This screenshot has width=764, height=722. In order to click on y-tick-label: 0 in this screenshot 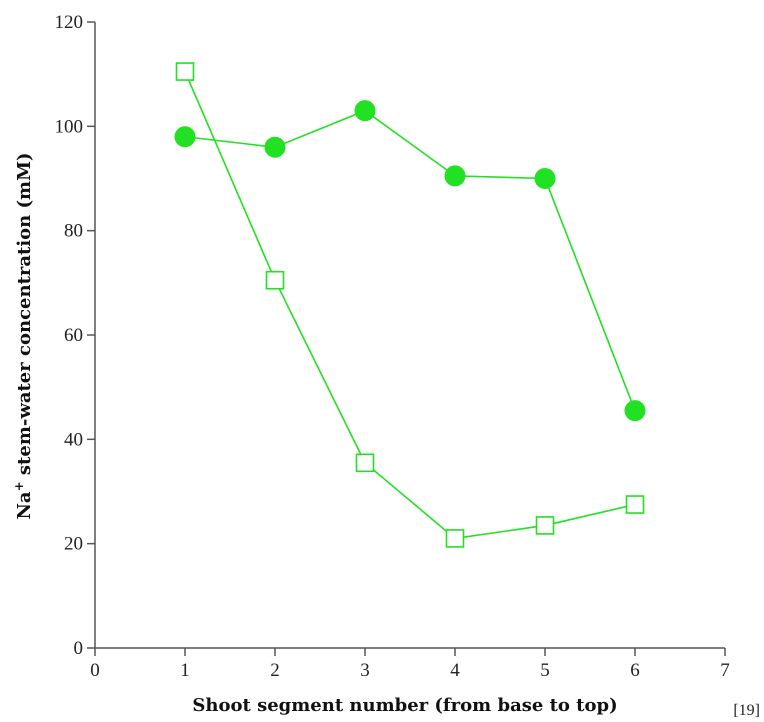, I will do `click(79, 648)`.